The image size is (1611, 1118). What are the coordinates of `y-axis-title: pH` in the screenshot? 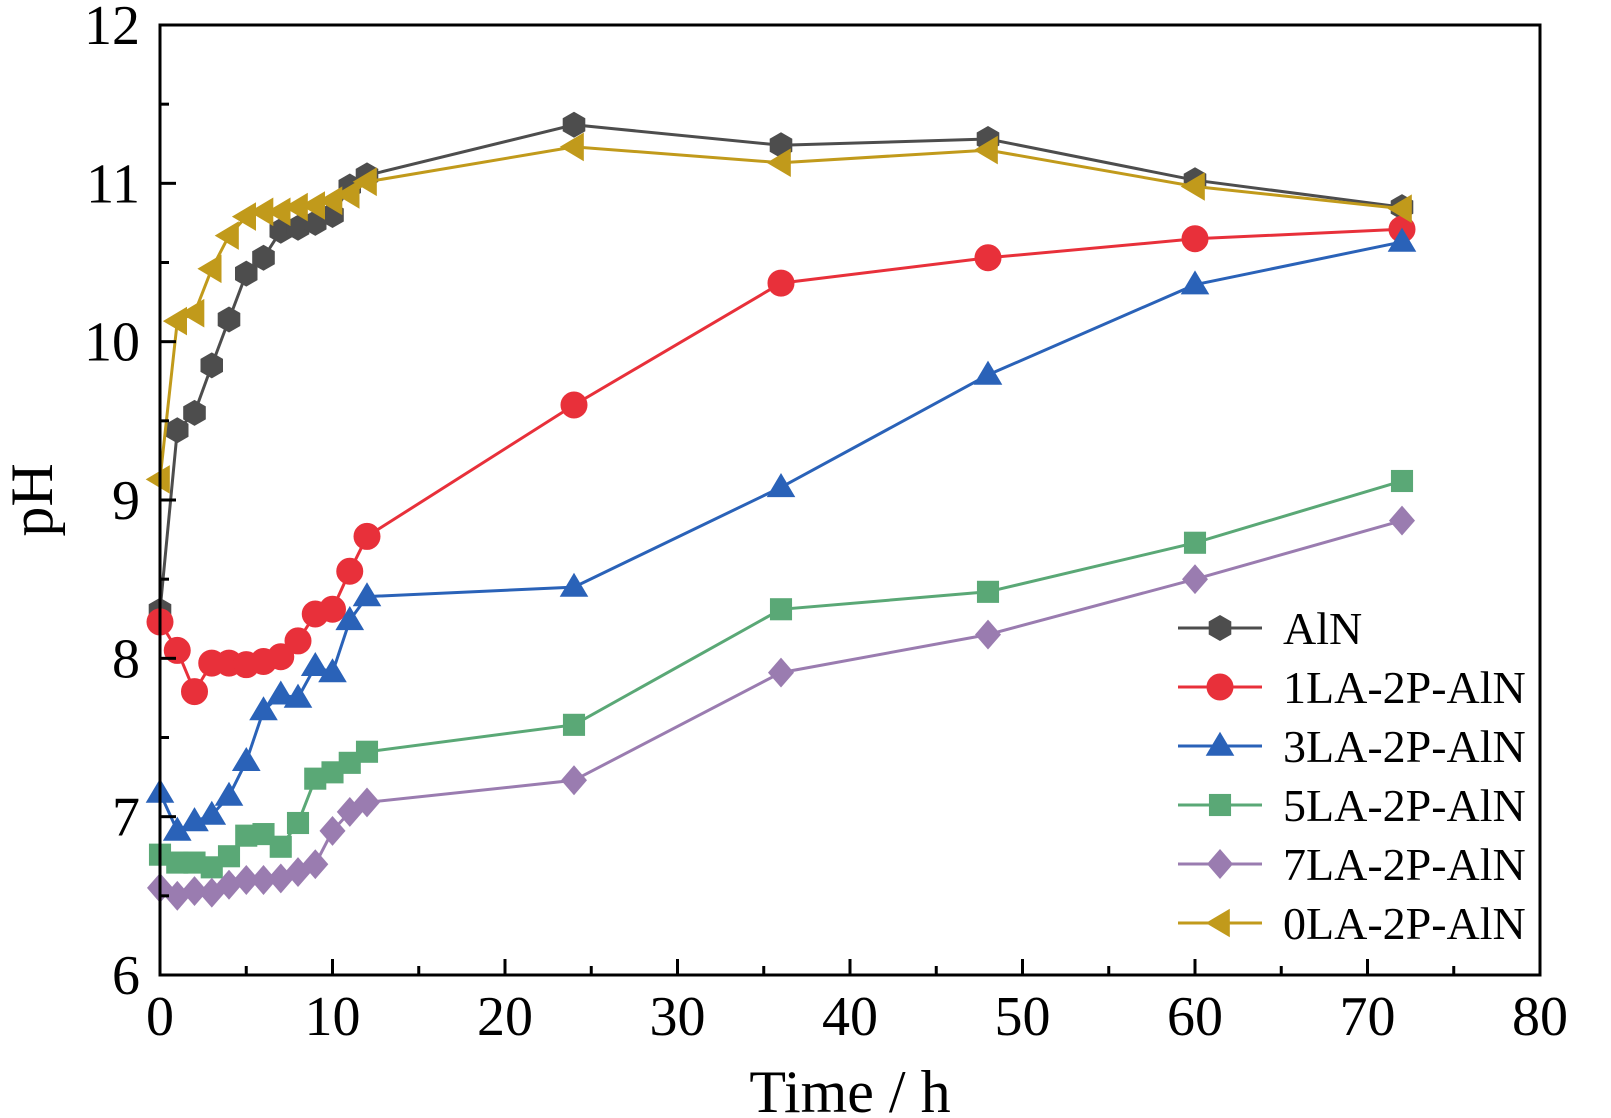 It's located at (32, 499).